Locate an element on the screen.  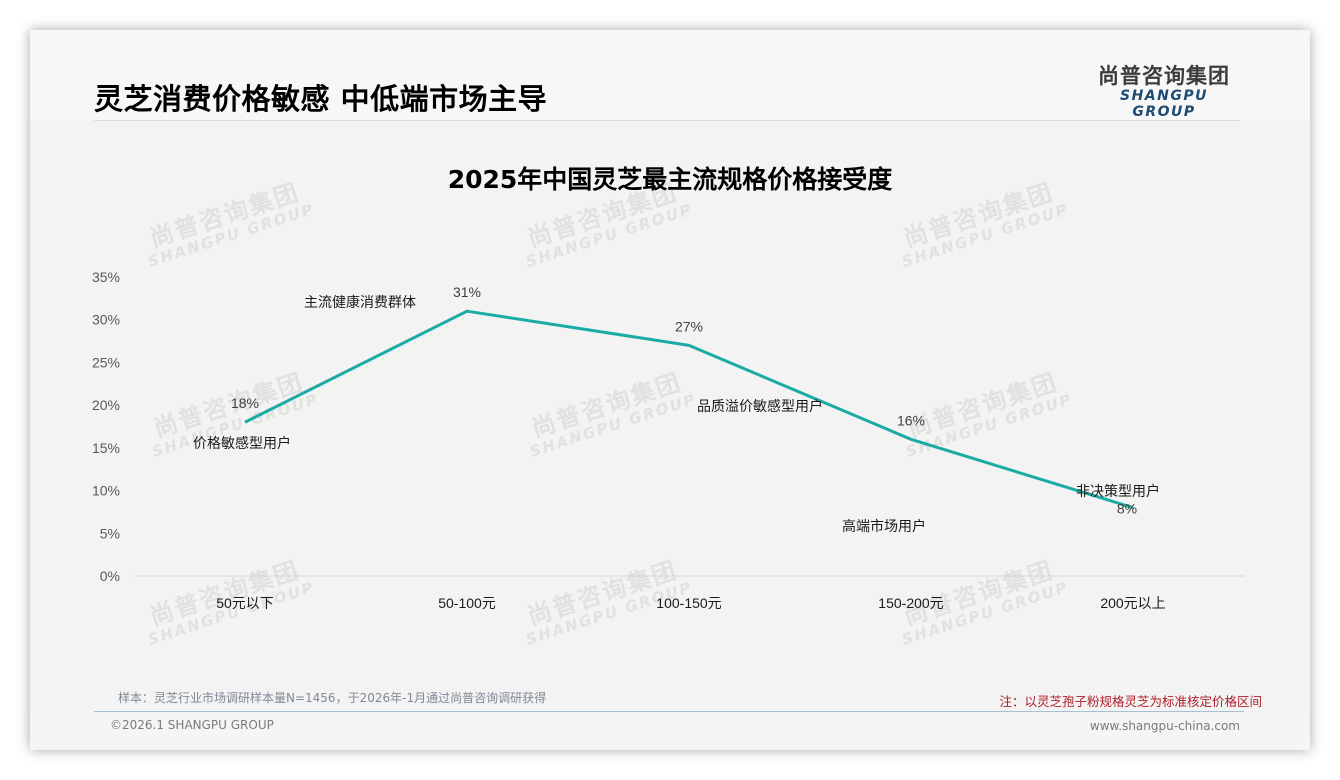
x-tick-label: 200元以上 is located at coordinates (1132, 603).